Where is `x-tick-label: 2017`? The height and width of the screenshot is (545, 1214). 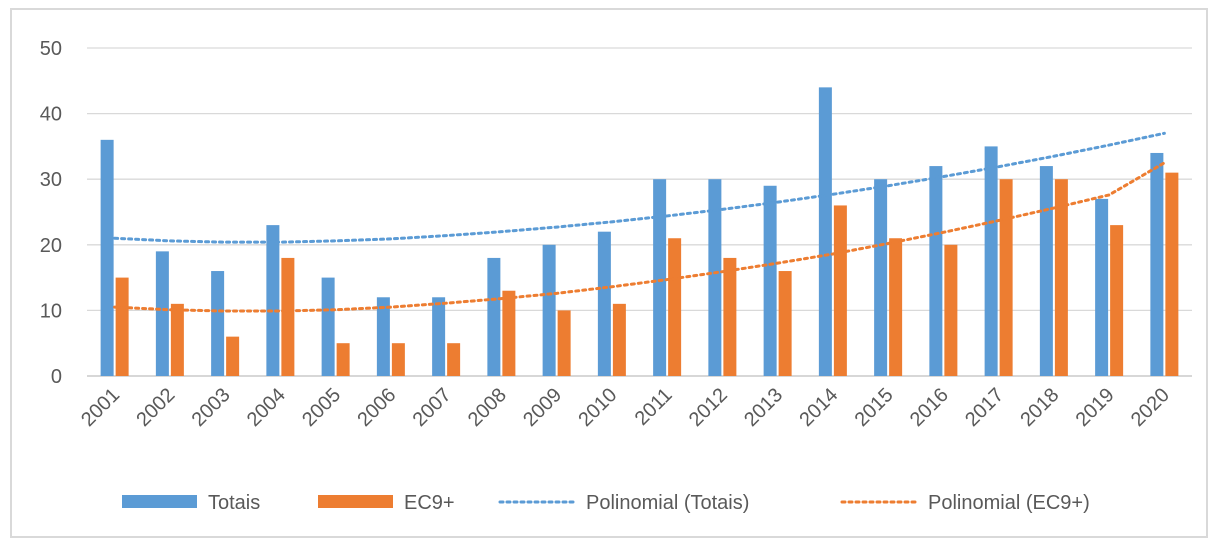
x-tick-label: 2017 is located at coordinates (984, 407).